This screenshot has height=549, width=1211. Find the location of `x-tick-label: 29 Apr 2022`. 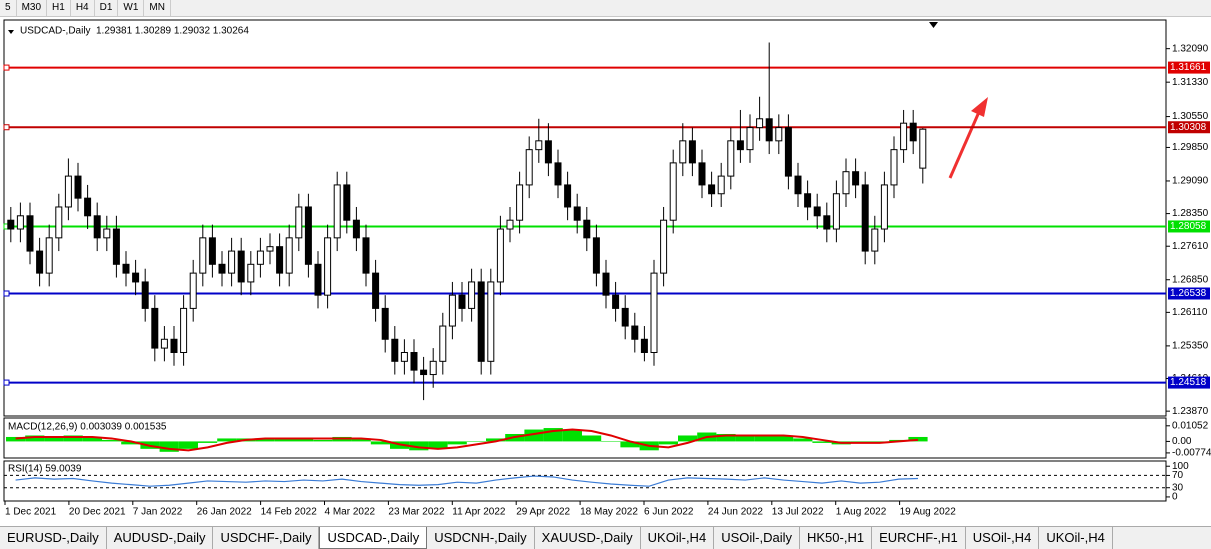

x-tick-label: 29 Apr 2022 is located at coordinates (543, 512).